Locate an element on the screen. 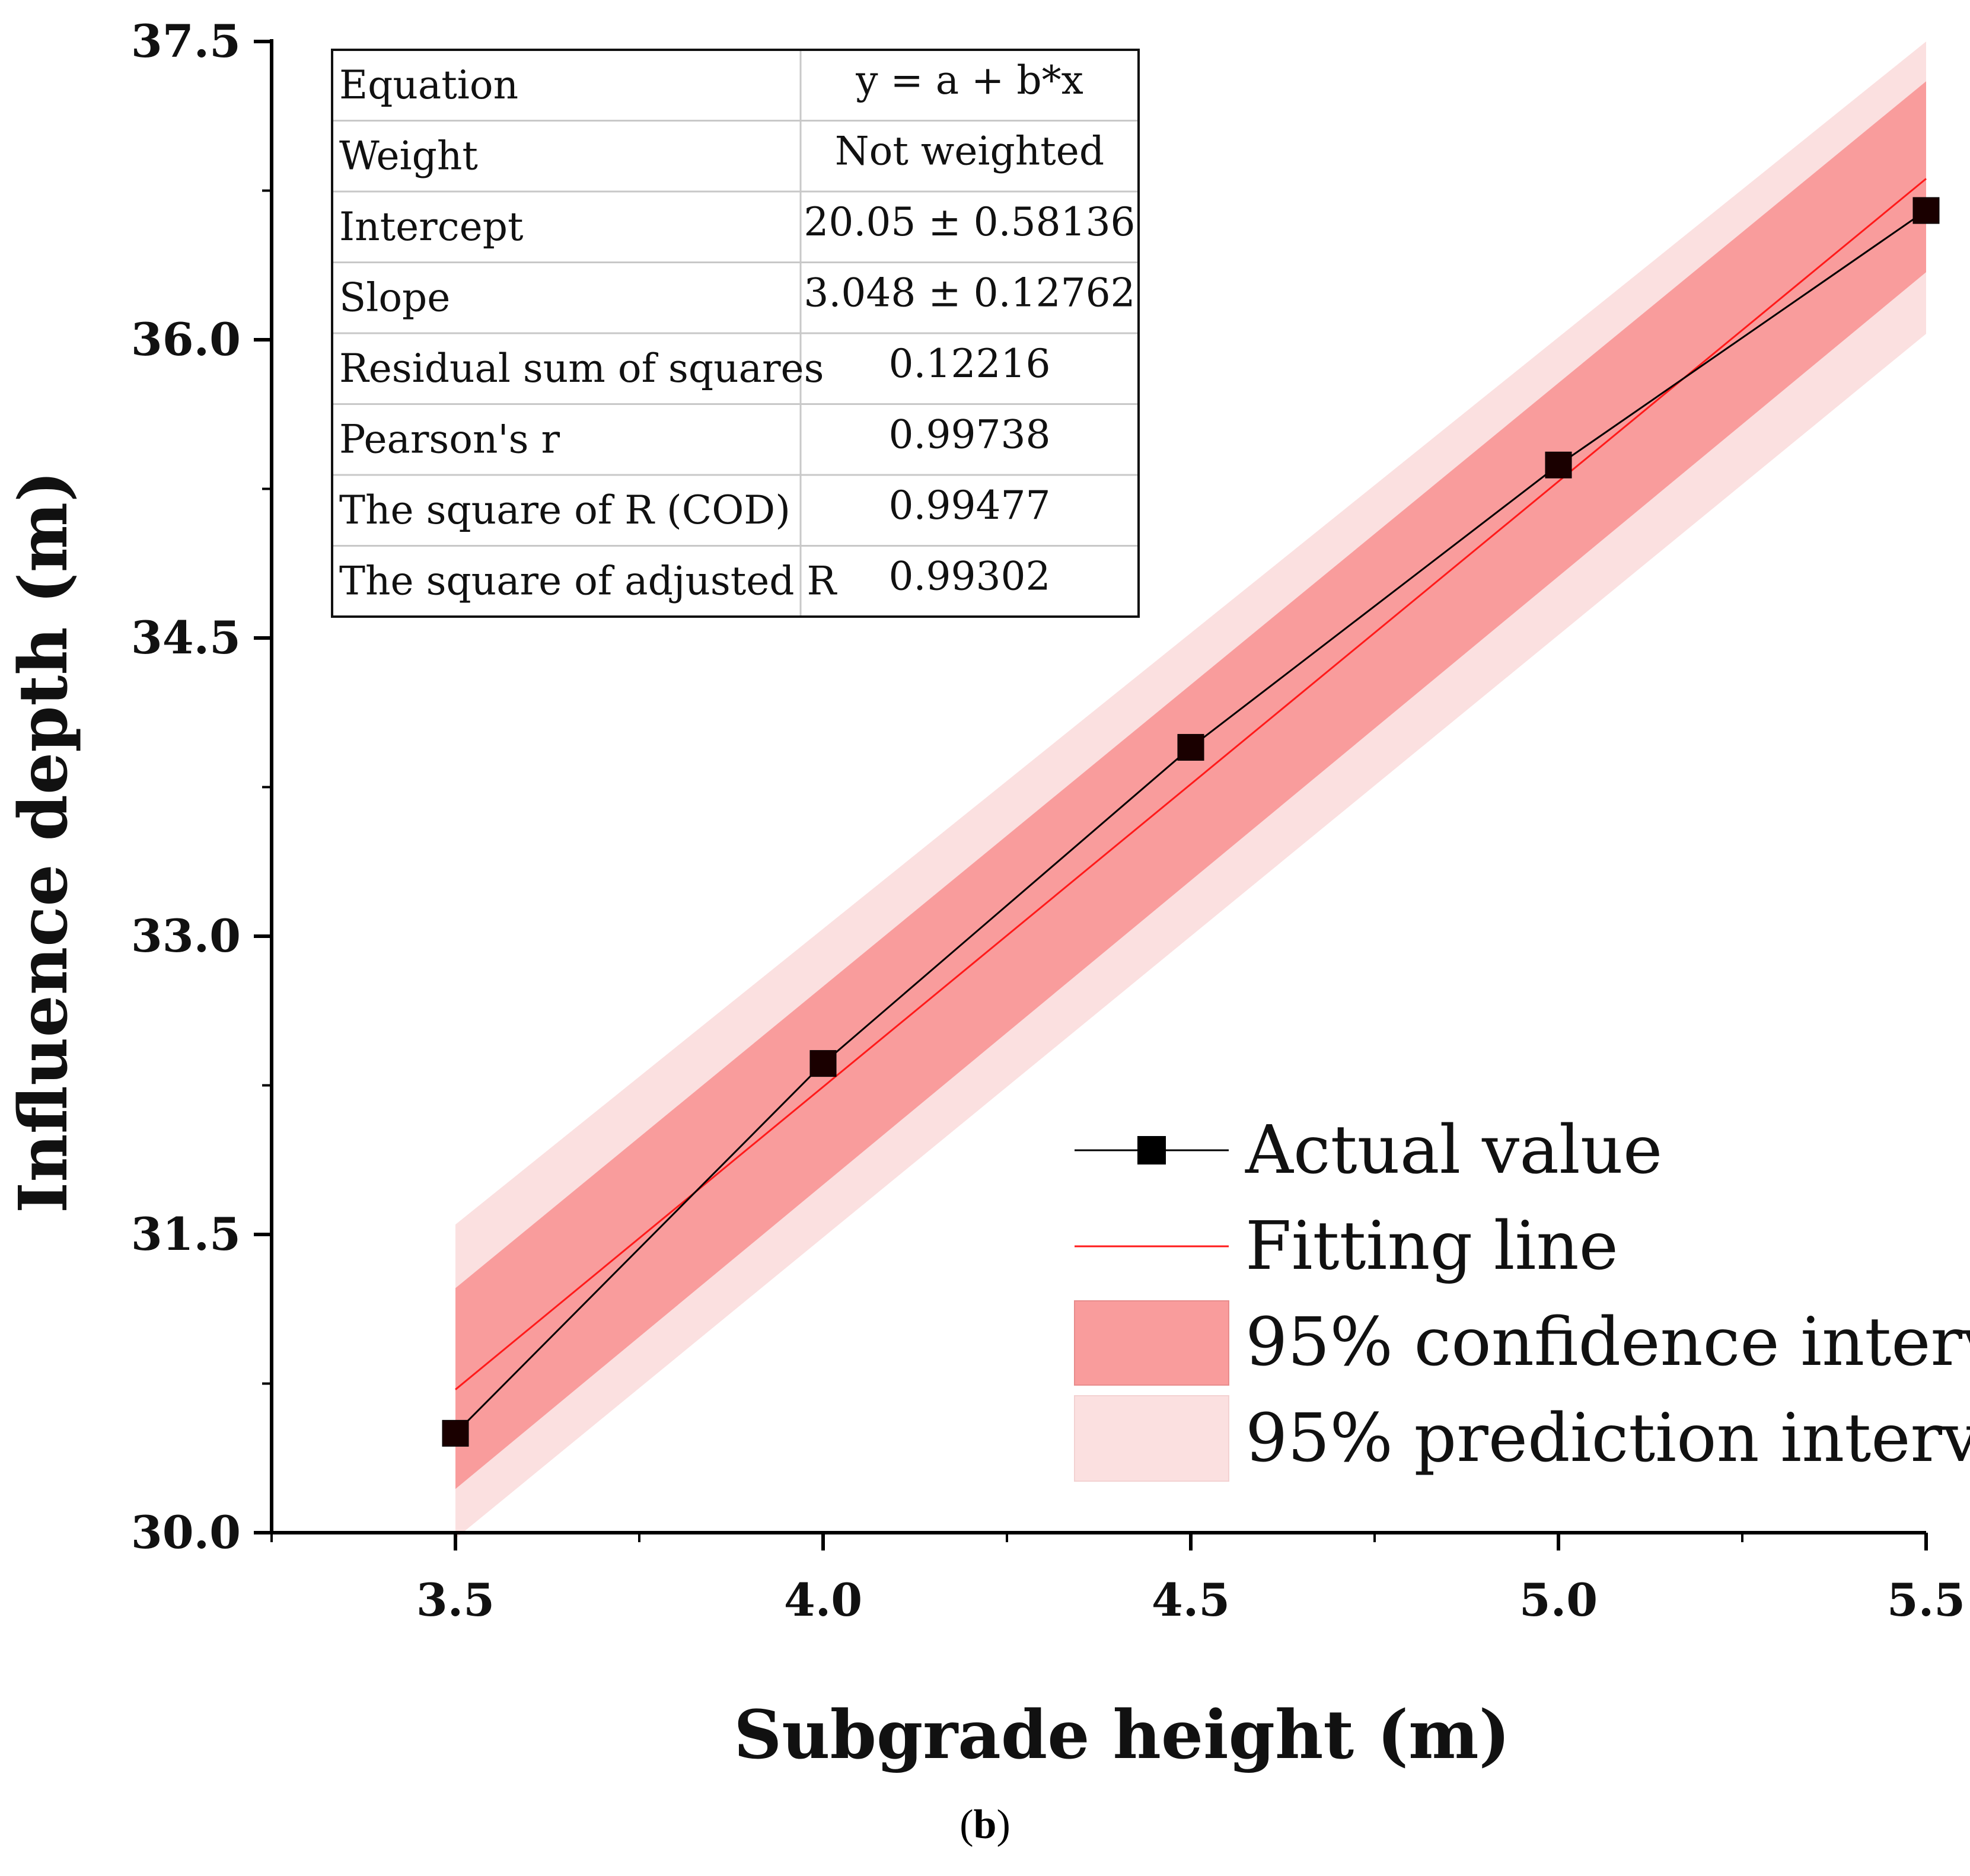 The width and height of the screenshot is (1970, 1876). legend-confidence-swatch is located at coordinates (1151, 1343).